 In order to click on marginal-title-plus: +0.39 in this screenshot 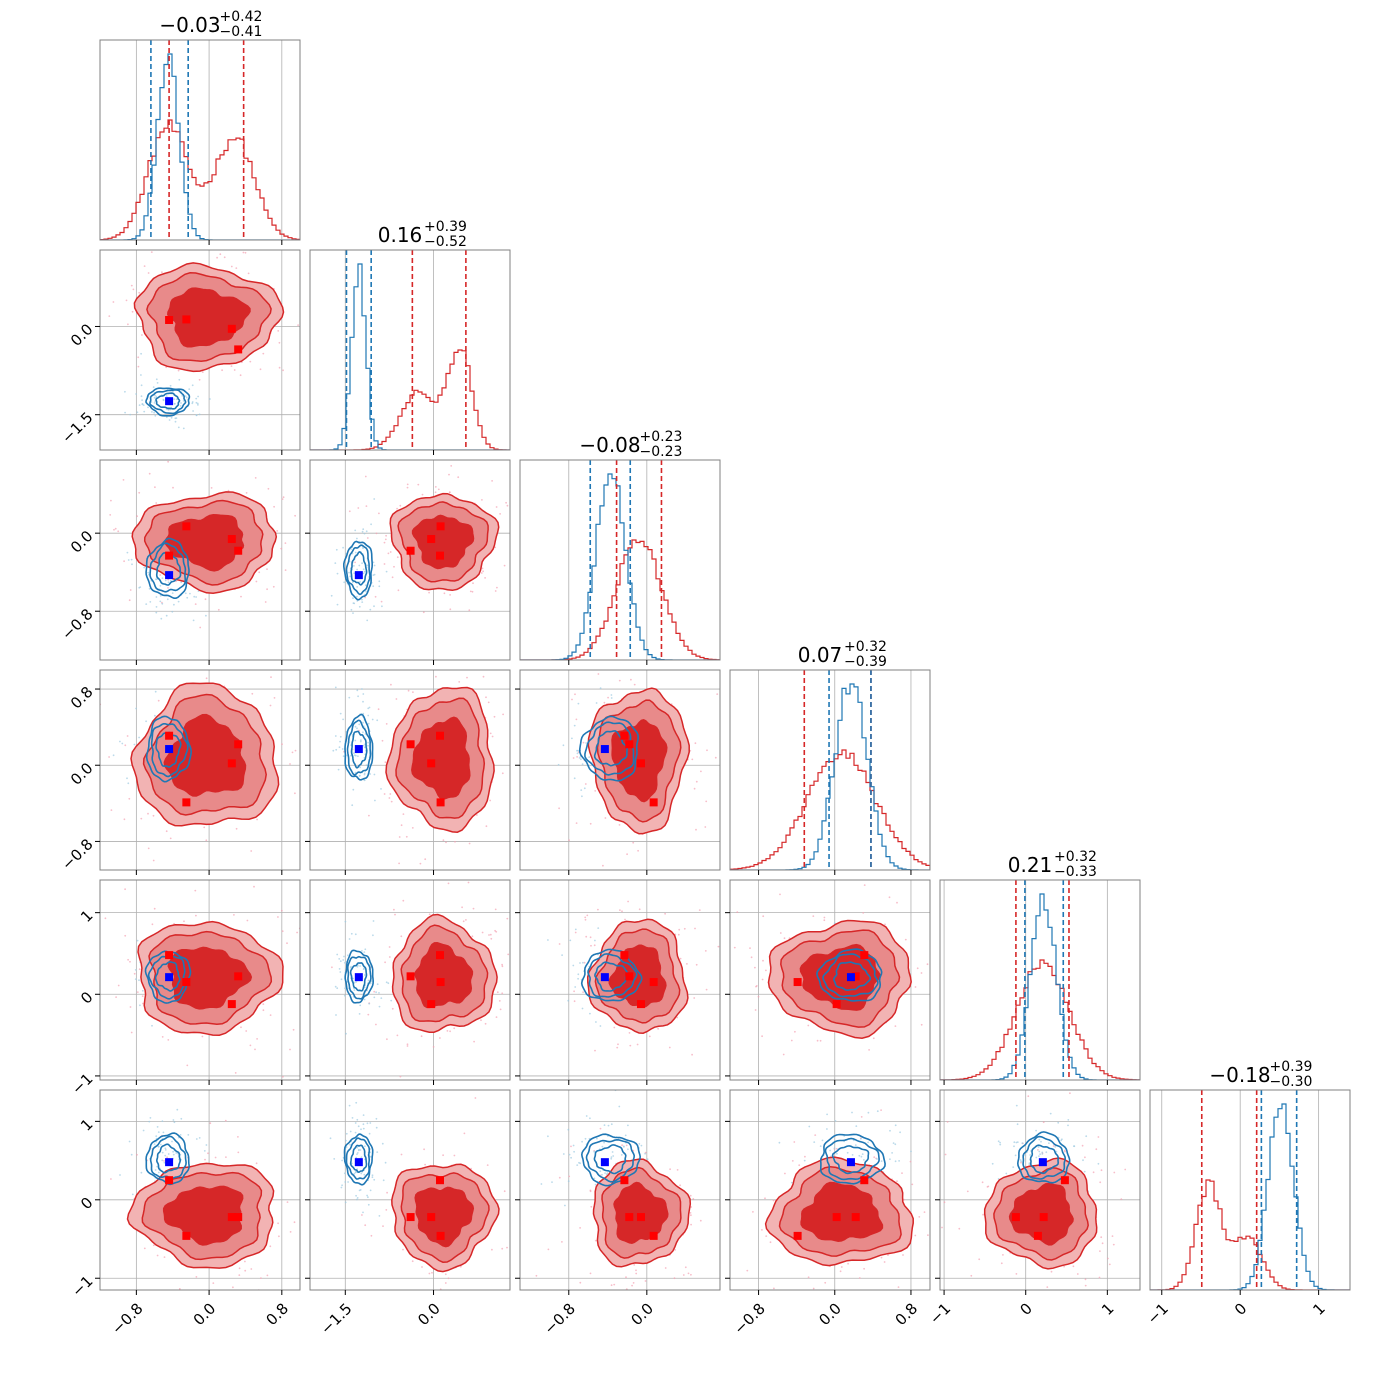, I will do `click(1291, 1067)`.